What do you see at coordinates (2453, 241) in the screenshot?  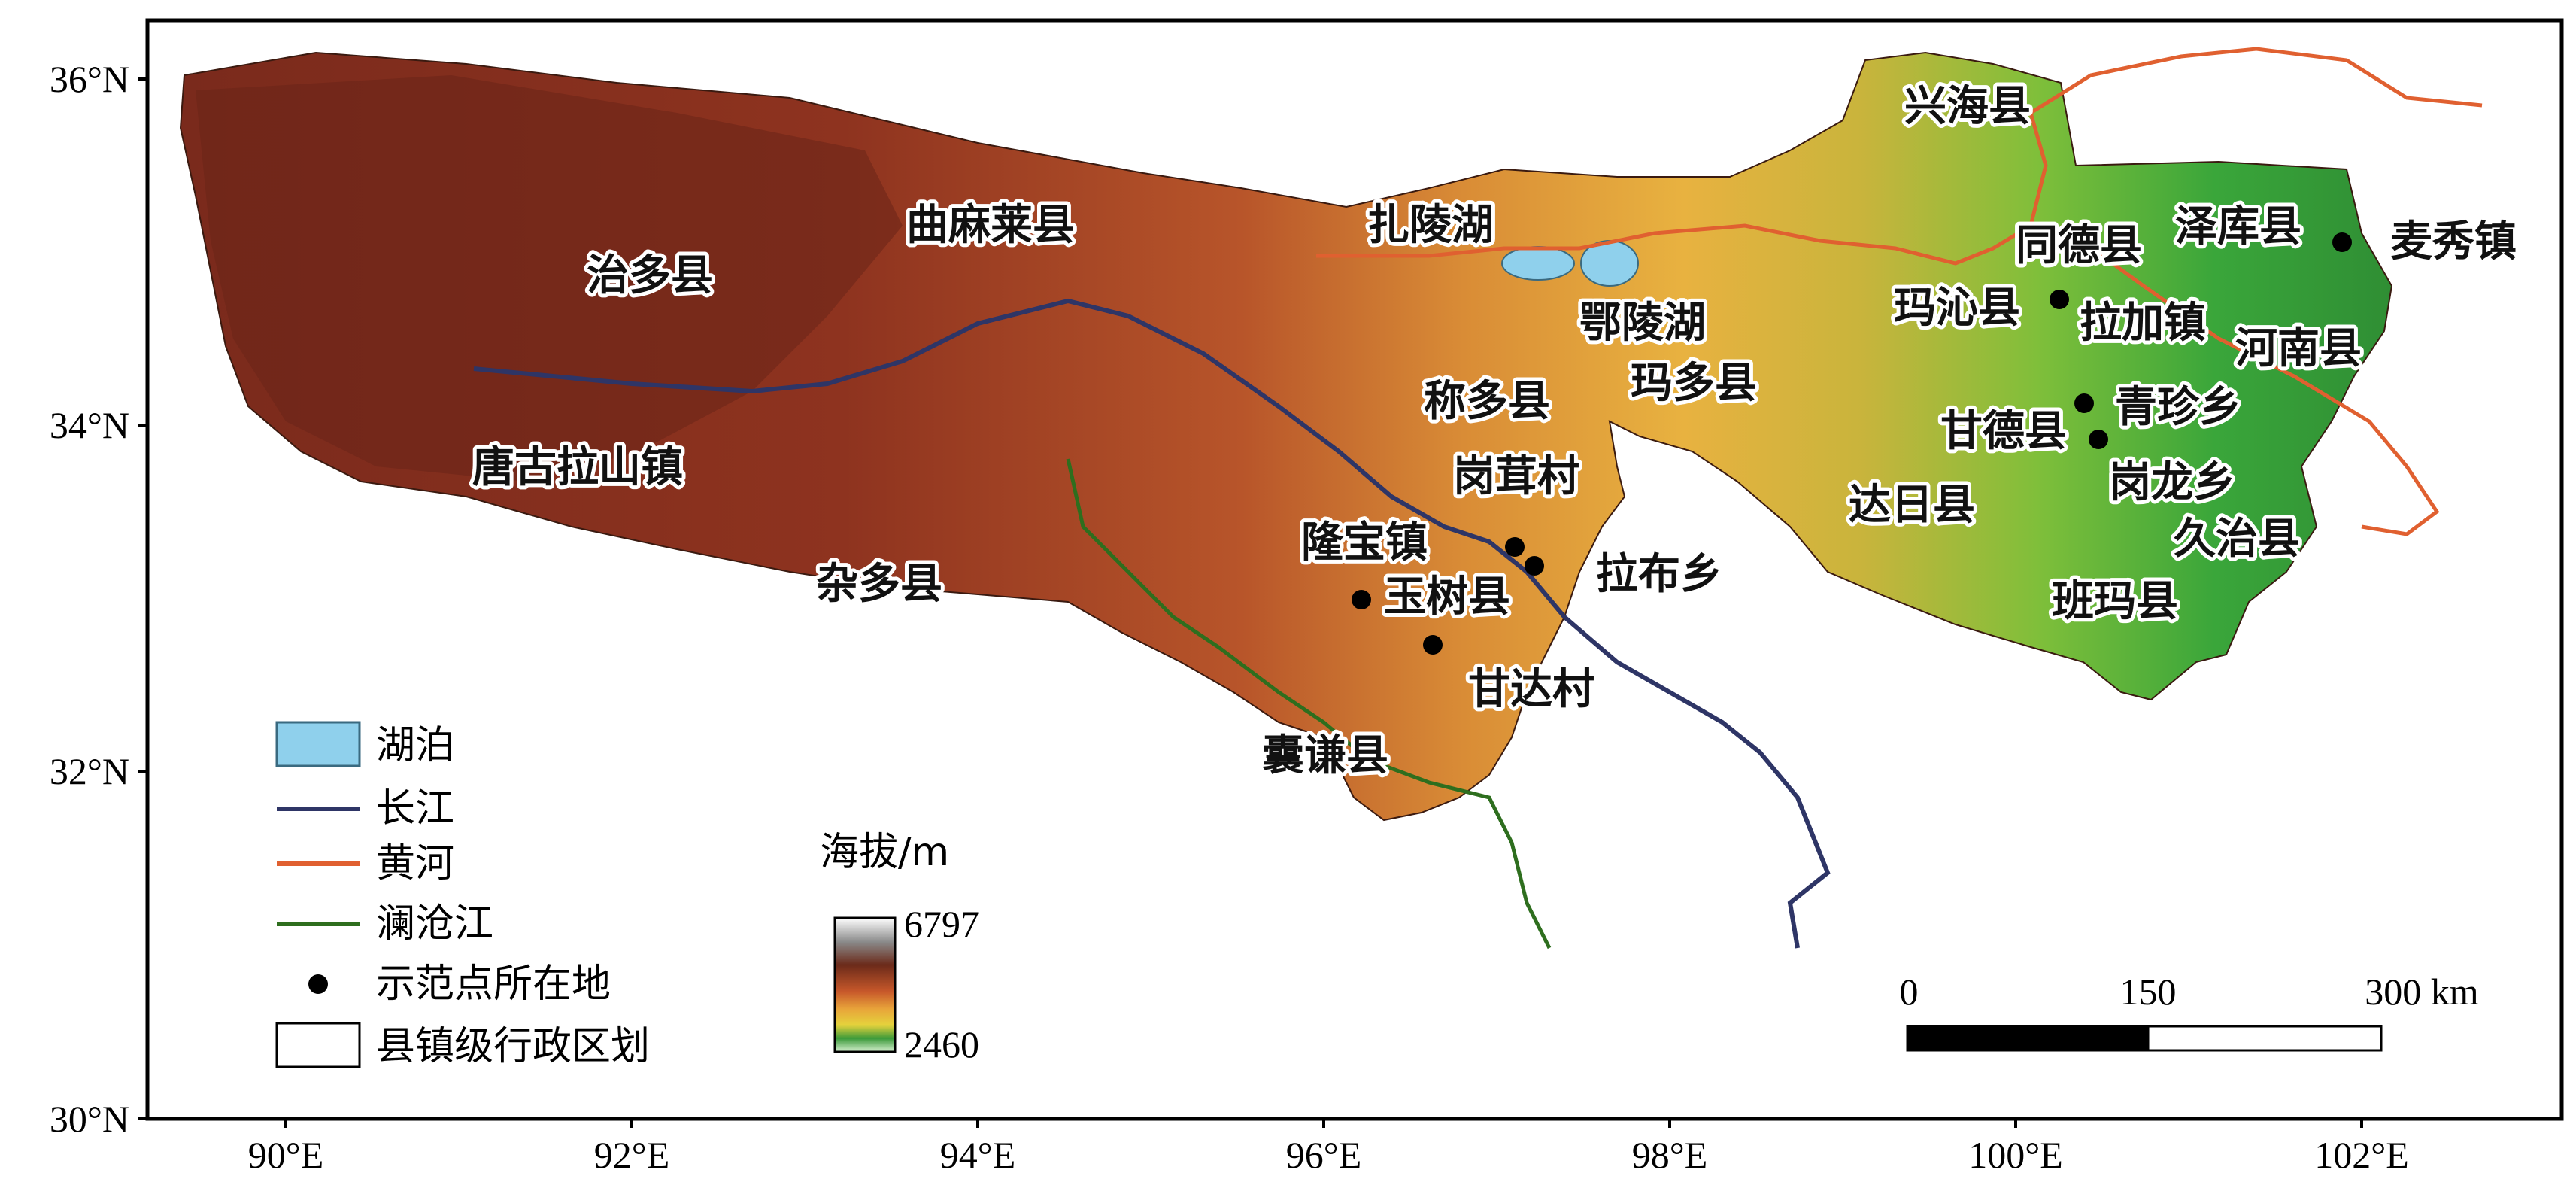 I see `label-maixiu: 麦秀镇` at bounding box center [2453, 241].